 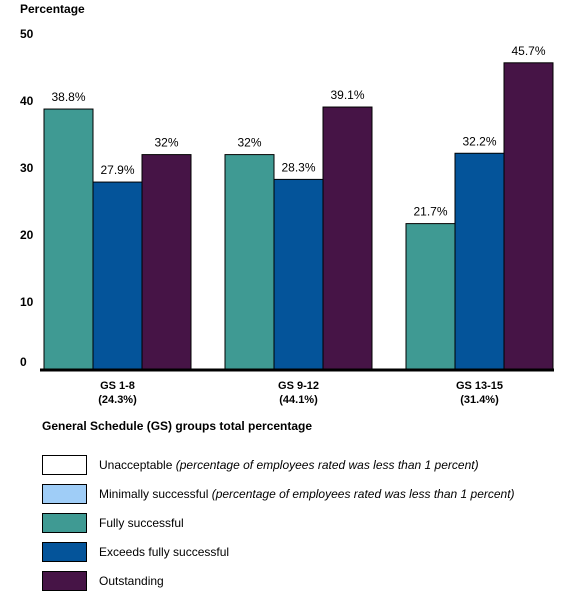 What do you see at coordinates (304, 552) in the screenshot?
I see `legend-item: Exceeds fully successful` at bounding box center [304, 552].